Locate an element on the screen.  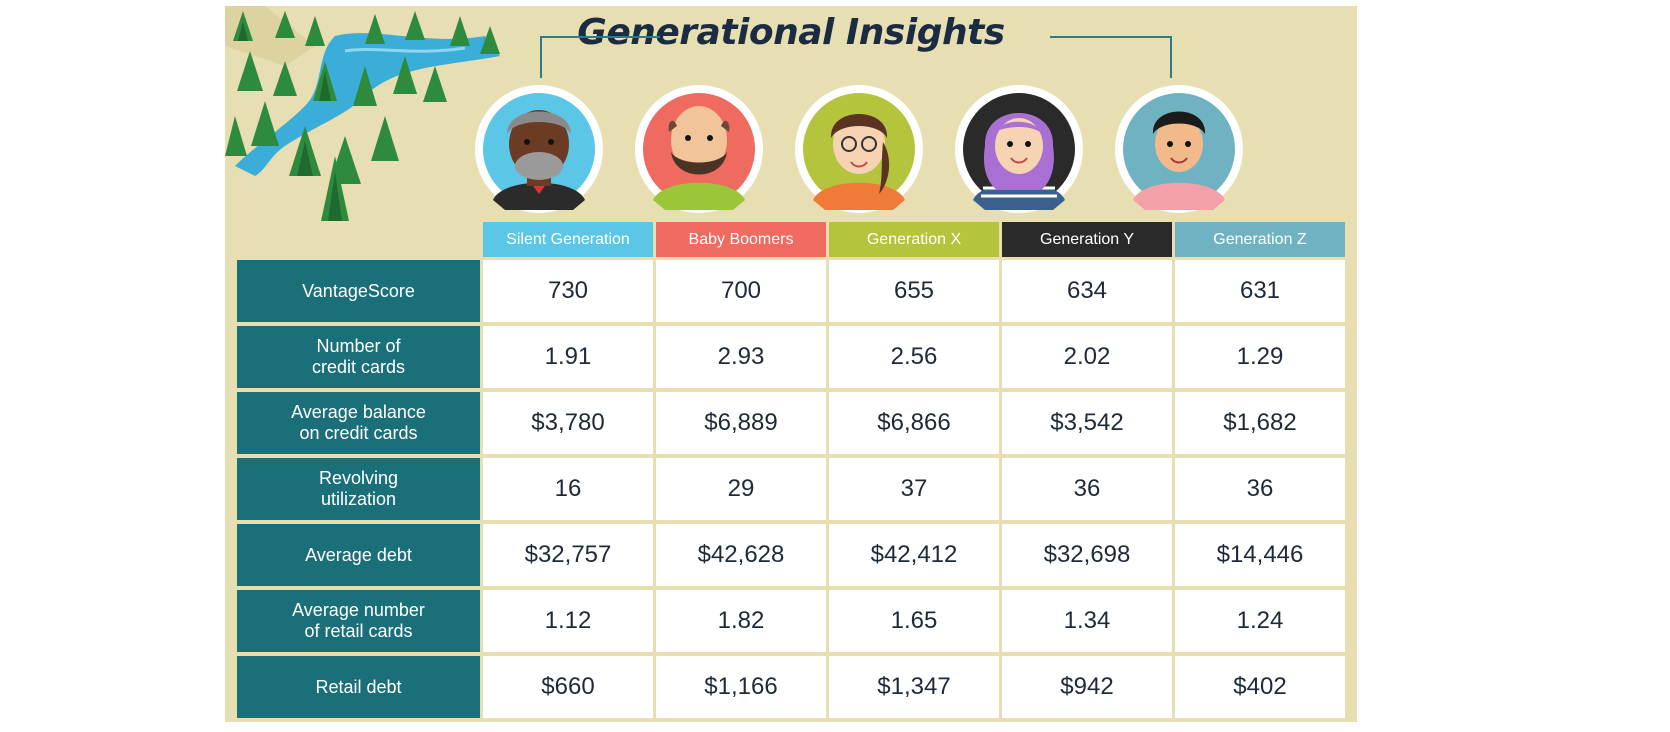
cell-generation-z: $402 is located at coordinates (1260, 687).